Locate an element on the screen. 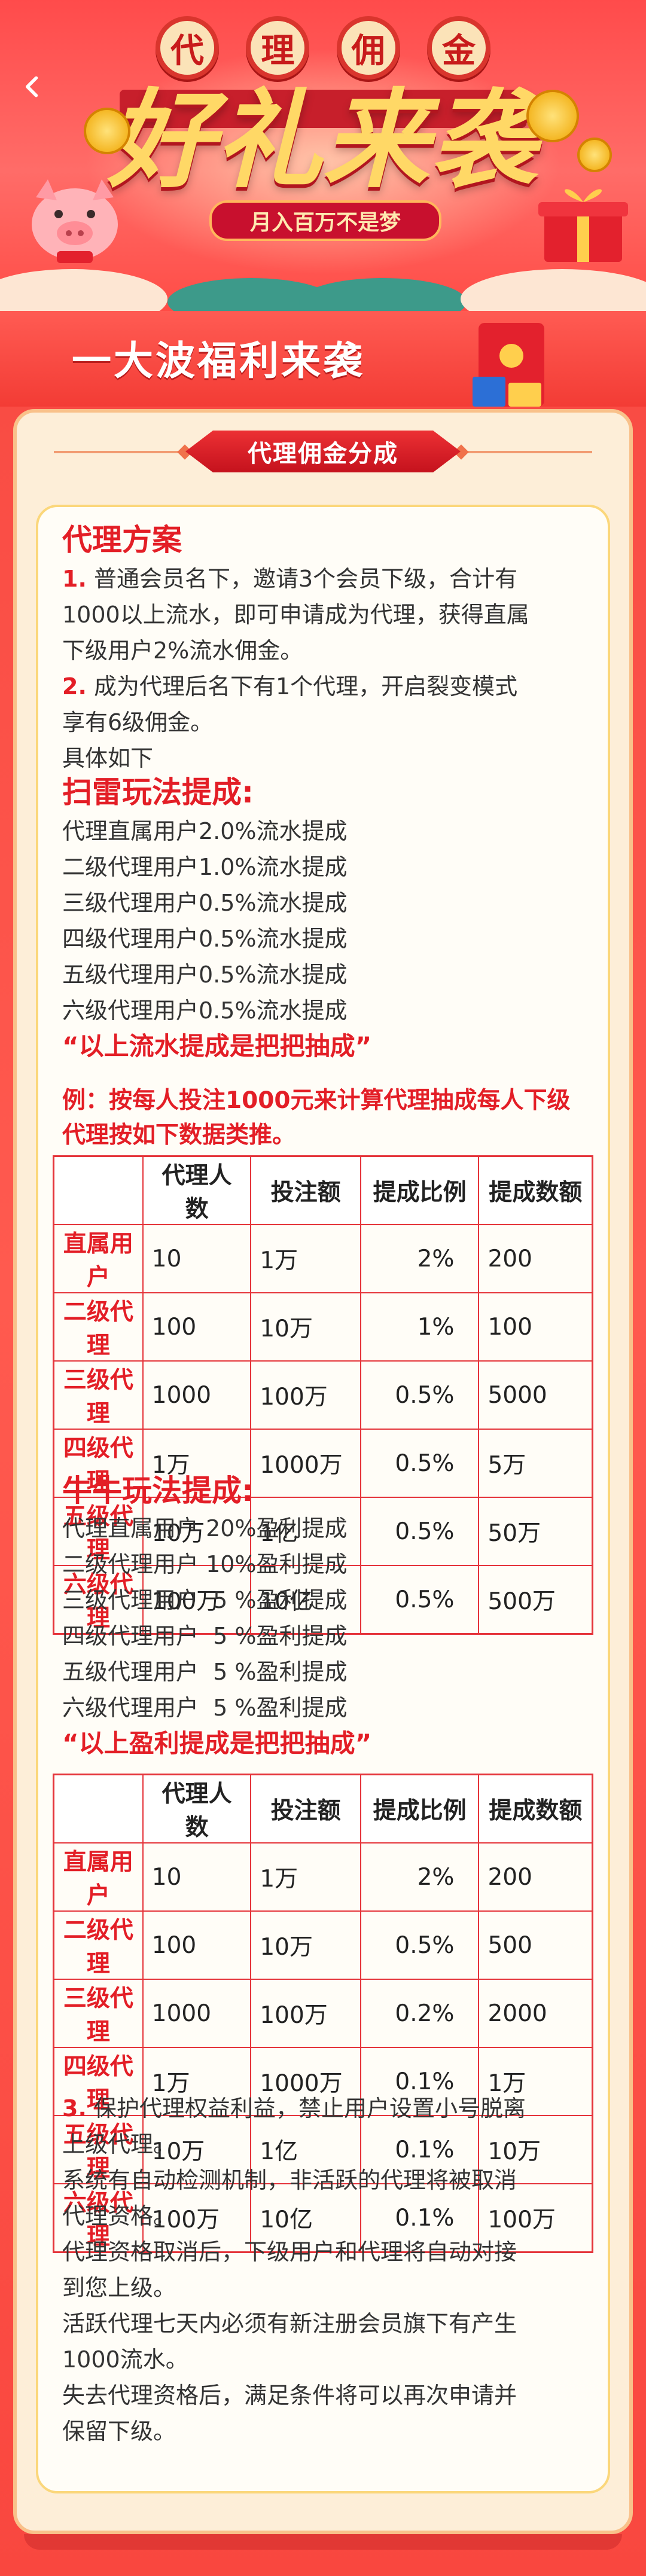 This screenshot has width=646, height=2576. table-cell: 0.2% is located at coordinates (419, 2013).